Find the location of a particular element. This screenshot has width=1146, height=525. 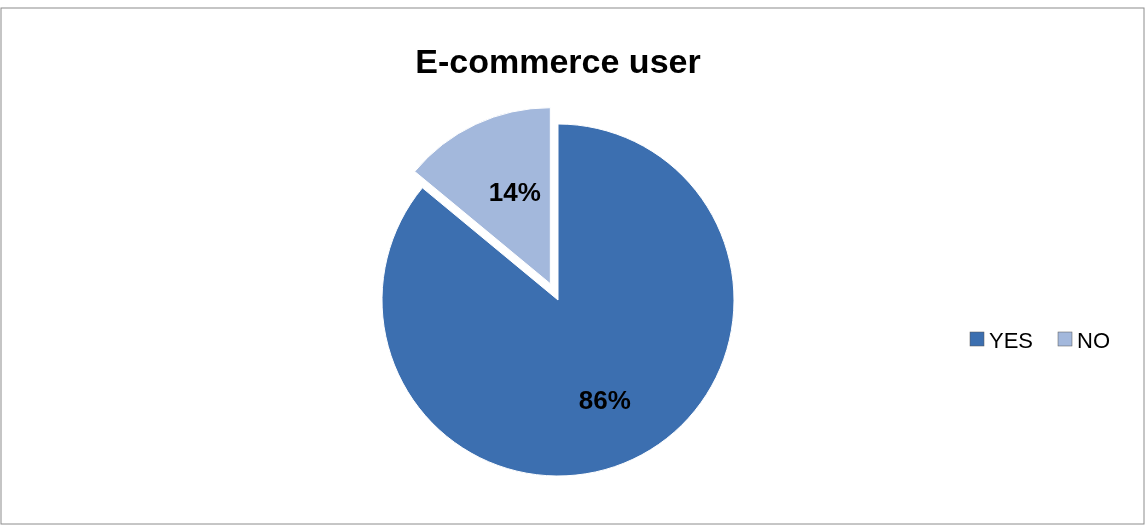

data-label: 86% is located at coordinates (604, 399).